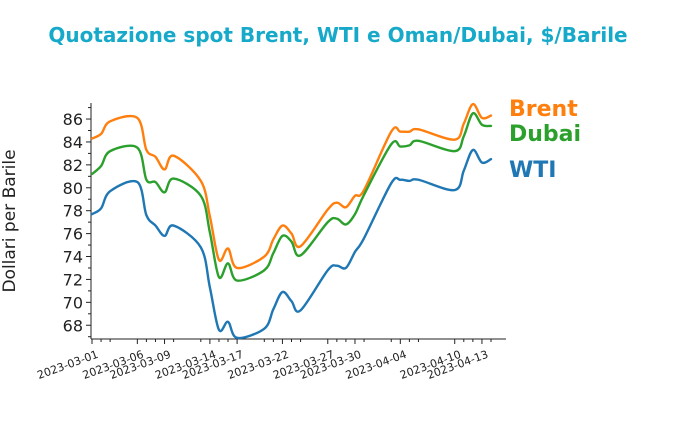  Describe the element at coordinates (73, 119) in the screenshot. I see `y-tick-label: 86` at that location.